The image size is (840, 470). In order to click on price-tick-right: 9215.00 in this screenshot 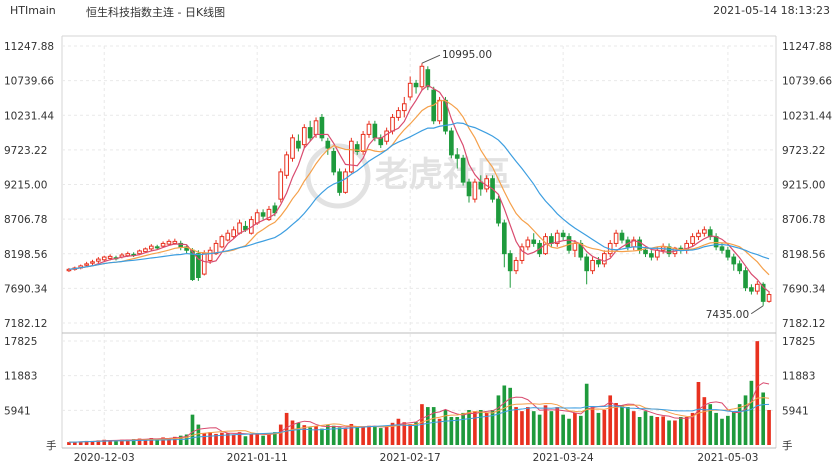, I will do `click(803, 186)`.